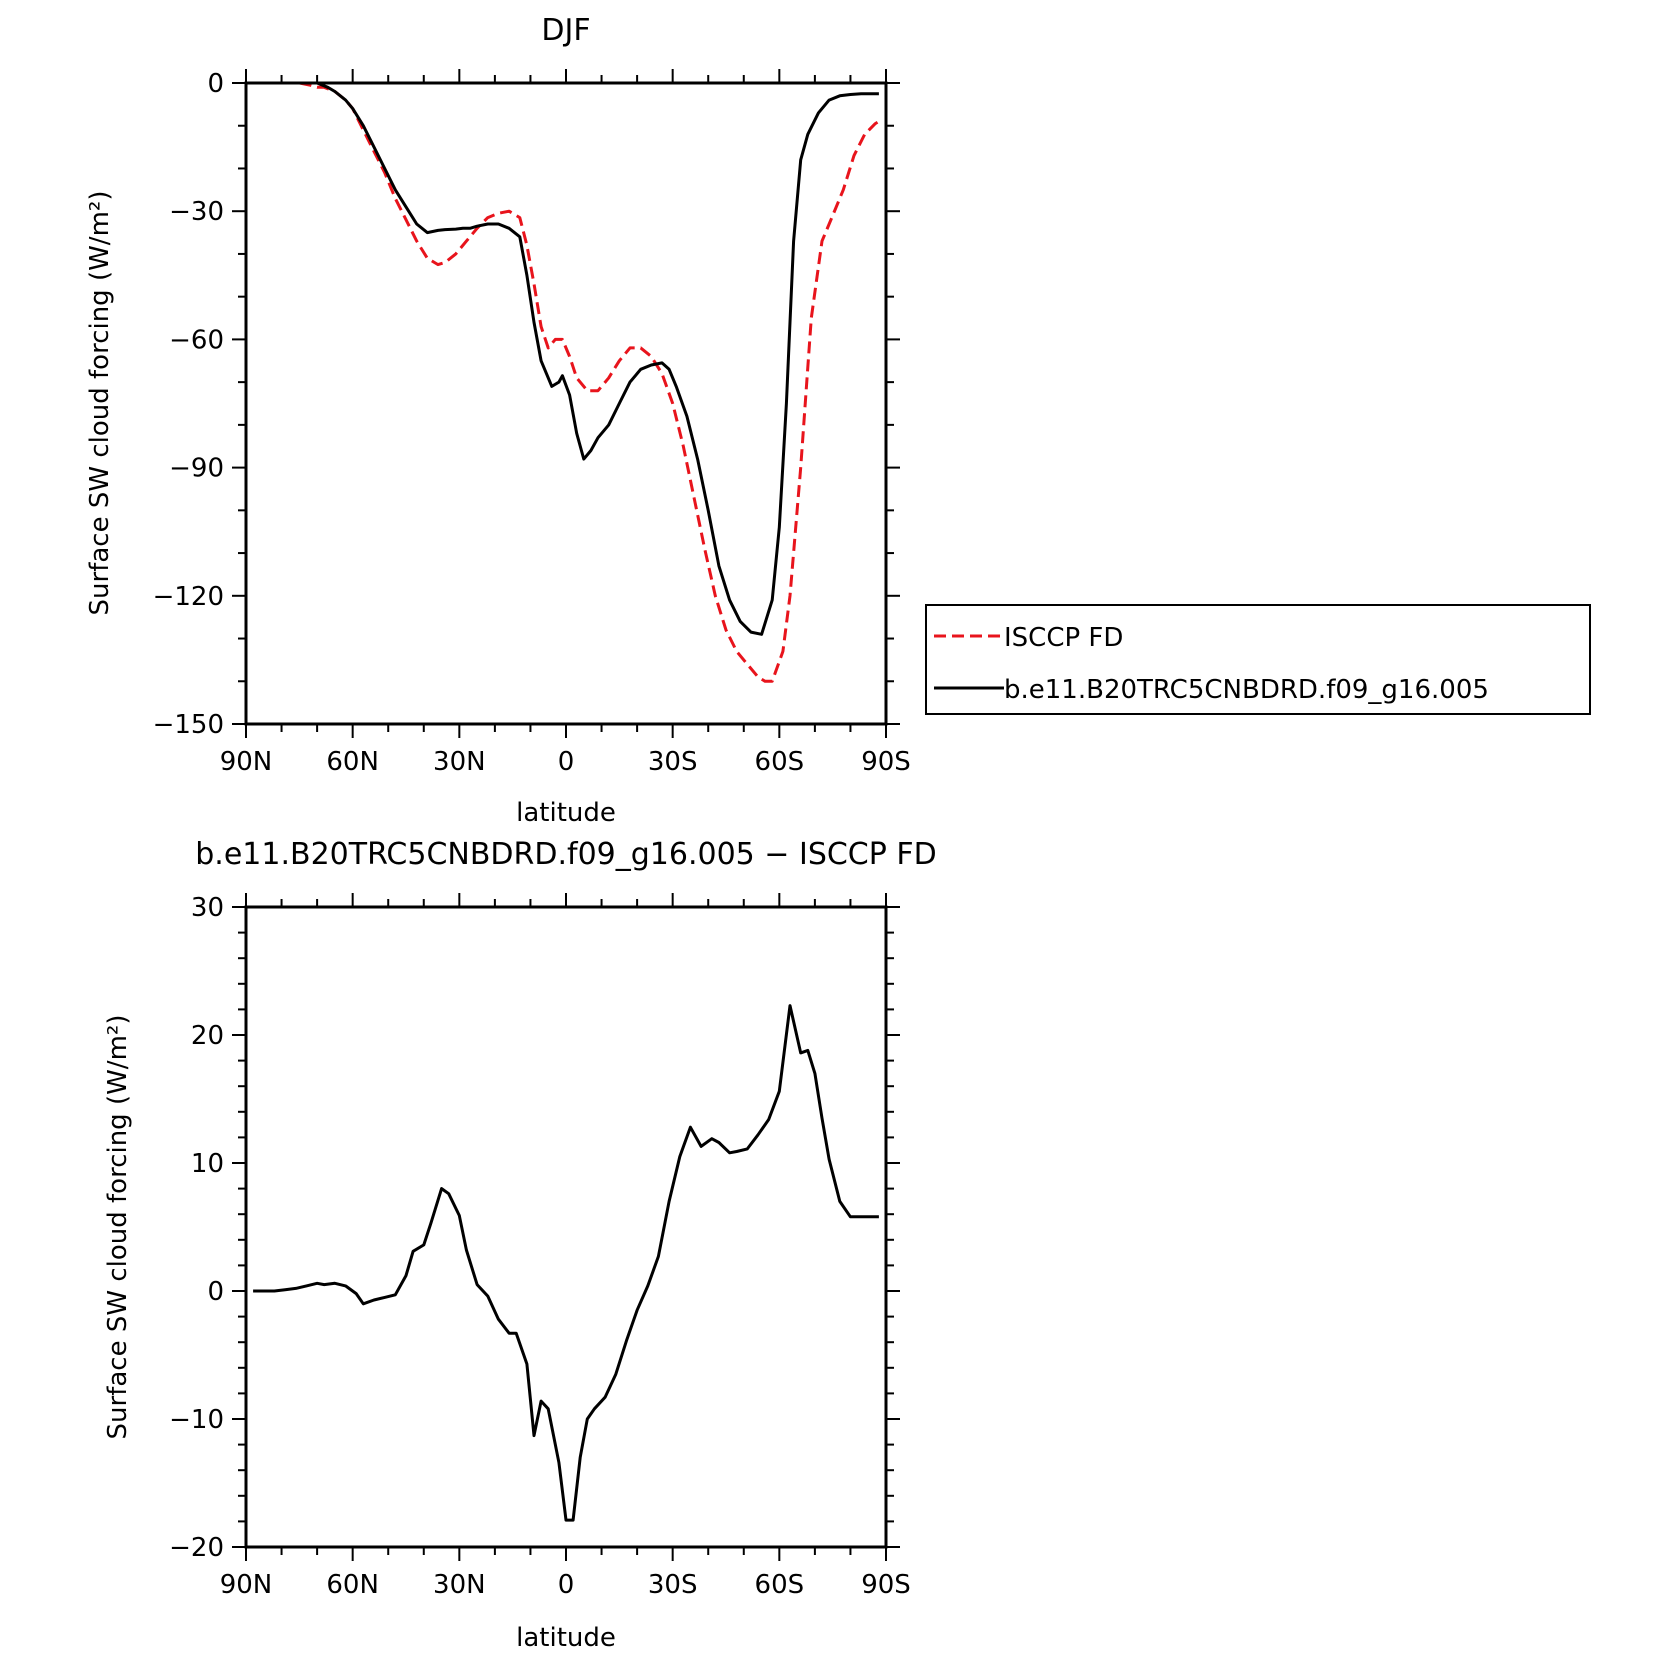 Image resolution: width=1656 pixels, height=1653 pixels. What do you see at coordinates (196, 212) in the screenshot?
I see `top-chart-ytick-label: −30` at bounding box center [196, 212].